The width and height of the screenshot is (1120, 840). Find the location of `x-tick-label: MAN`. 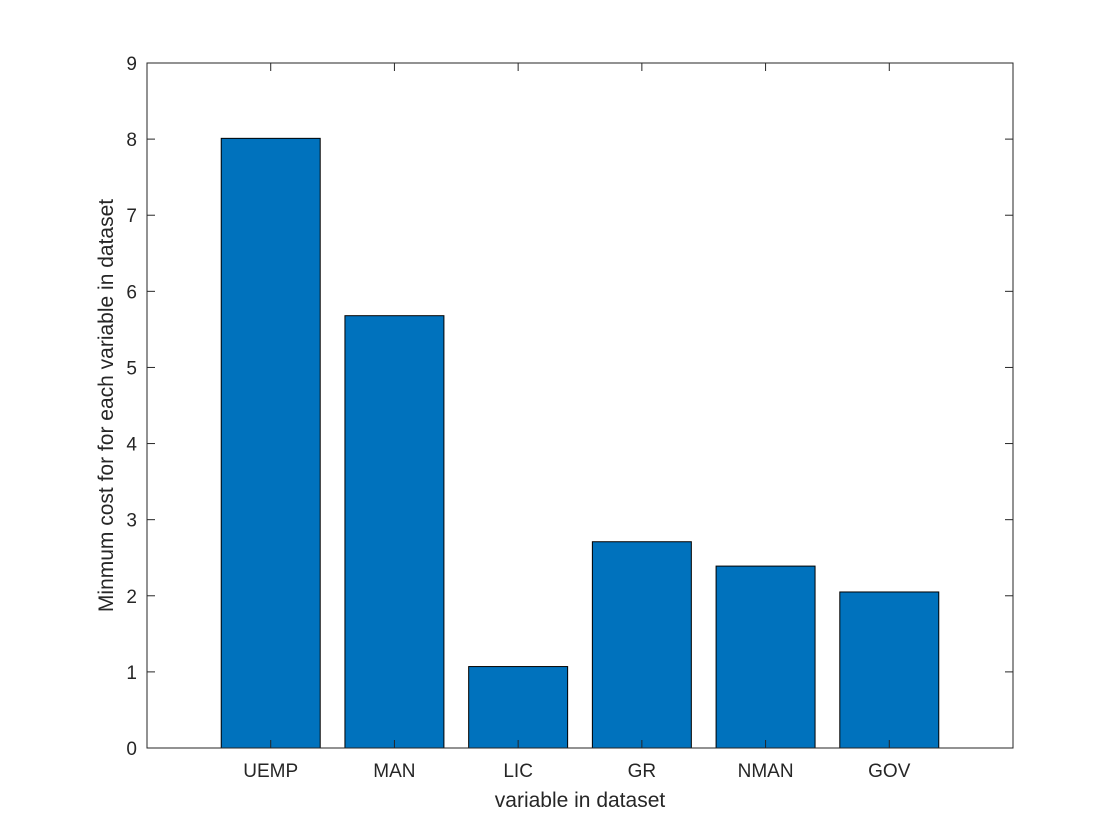

x-tick-label: MAN is located at coordinates (394, 771).